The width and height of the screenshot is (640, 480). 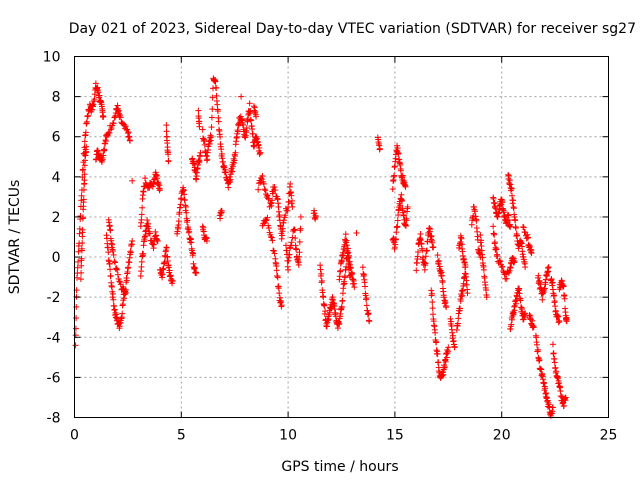 I want to click on y-tick-label: 10, so click(x=52, y=58).